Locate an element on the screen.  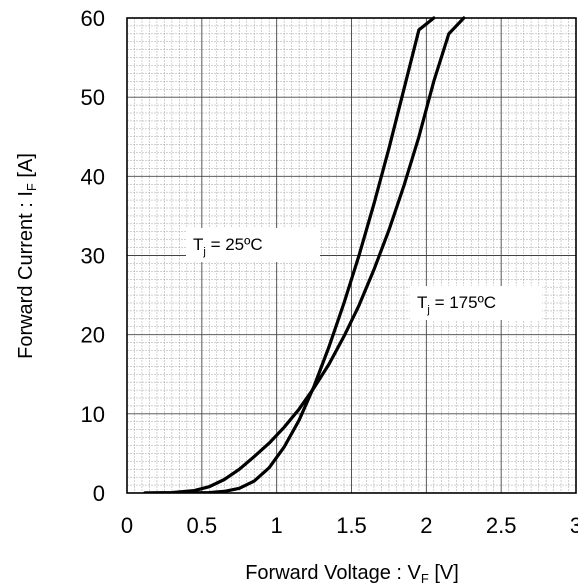
x-axis-label: Forward Voltage : VF [V] is located at coordinates (352, 574).